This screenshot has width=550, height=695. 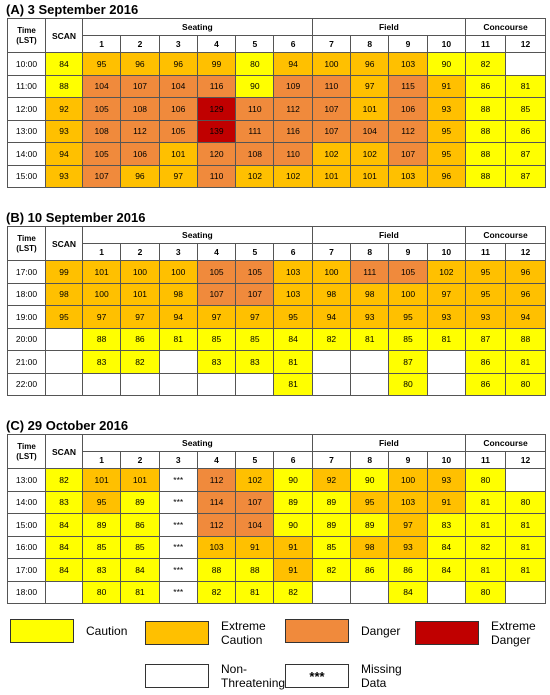 I want to click on value-cell: 94, so click(x=178, y=317).